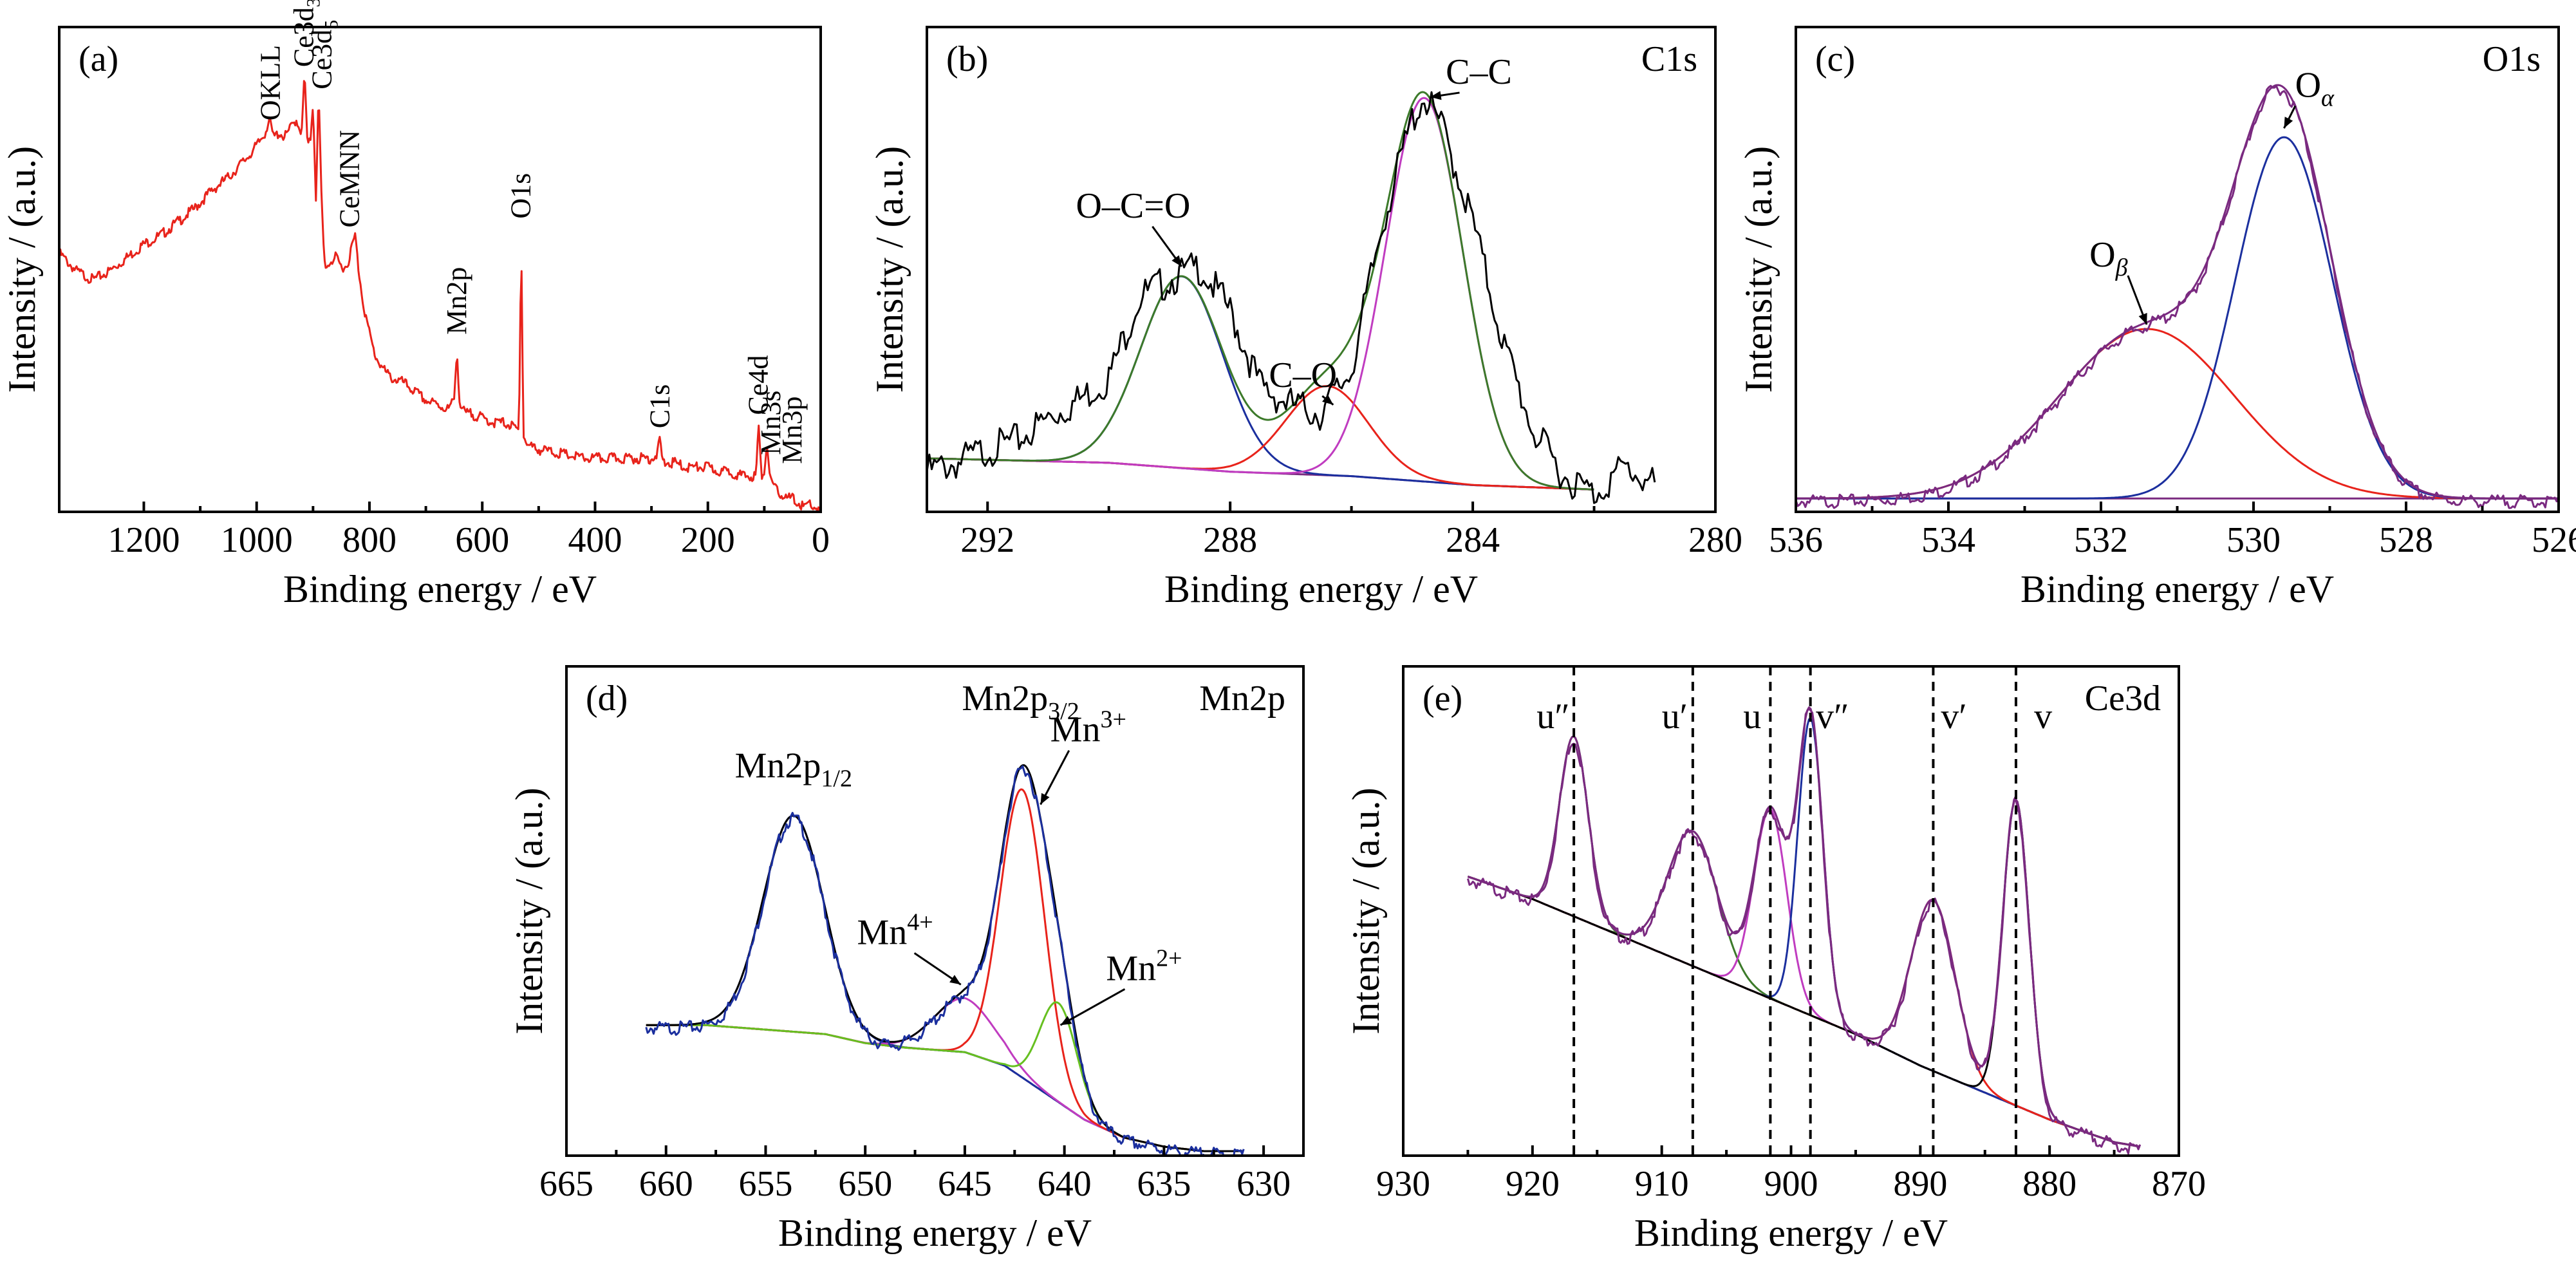 The width and height of the screenshot is (2576, 1287). Describe the element at coordinates (793, 769) in the screenshot. I see `peak-label: Mn2p1/2` at that location.